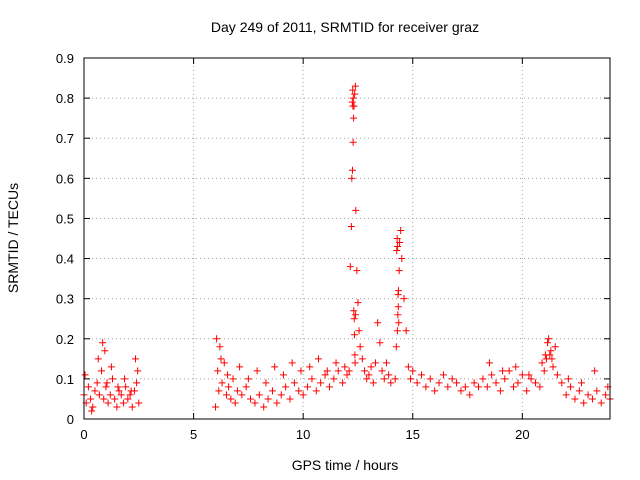 This screenshot has width=640, height=480. Describe the element at coordinates (65, 299) in the screenshot. I see `y-tick-label-3: 0.3` at that location.